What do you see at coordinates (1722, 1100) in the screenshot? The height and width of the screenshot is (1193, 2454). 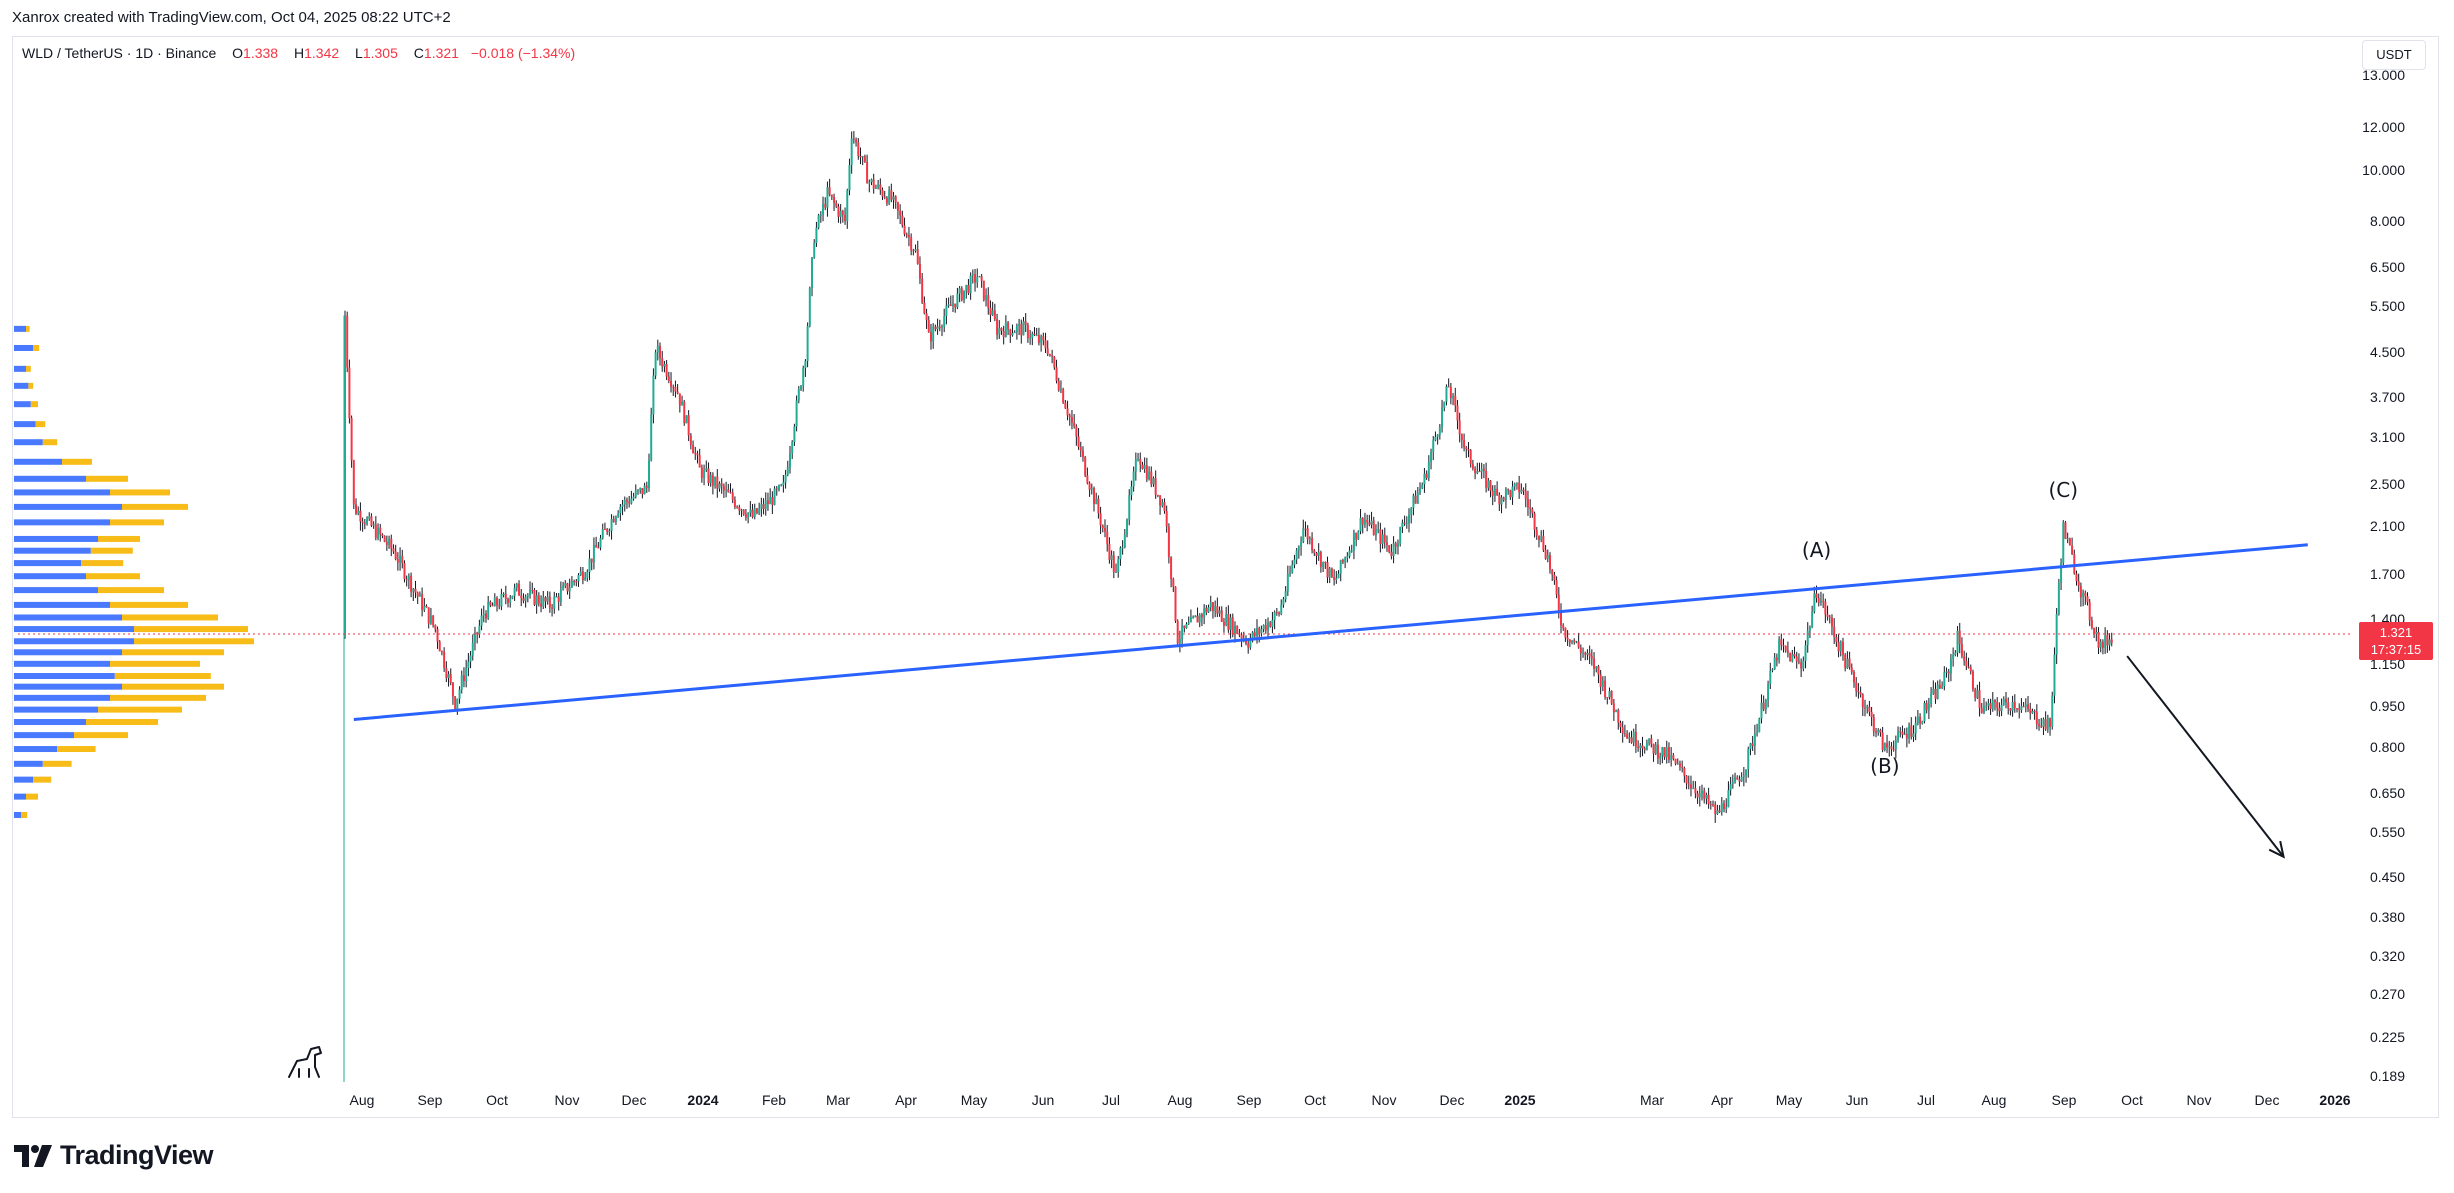 I see `time-tick-label: Apr` at bounding box center [1722, 1100].